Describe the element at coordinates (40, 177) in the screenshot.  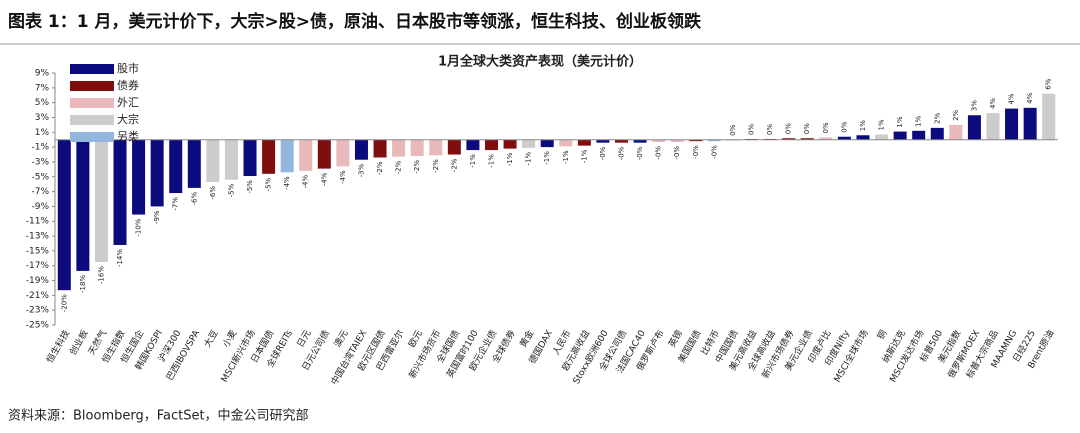
I see `y-tick-label: -5%` at that location.